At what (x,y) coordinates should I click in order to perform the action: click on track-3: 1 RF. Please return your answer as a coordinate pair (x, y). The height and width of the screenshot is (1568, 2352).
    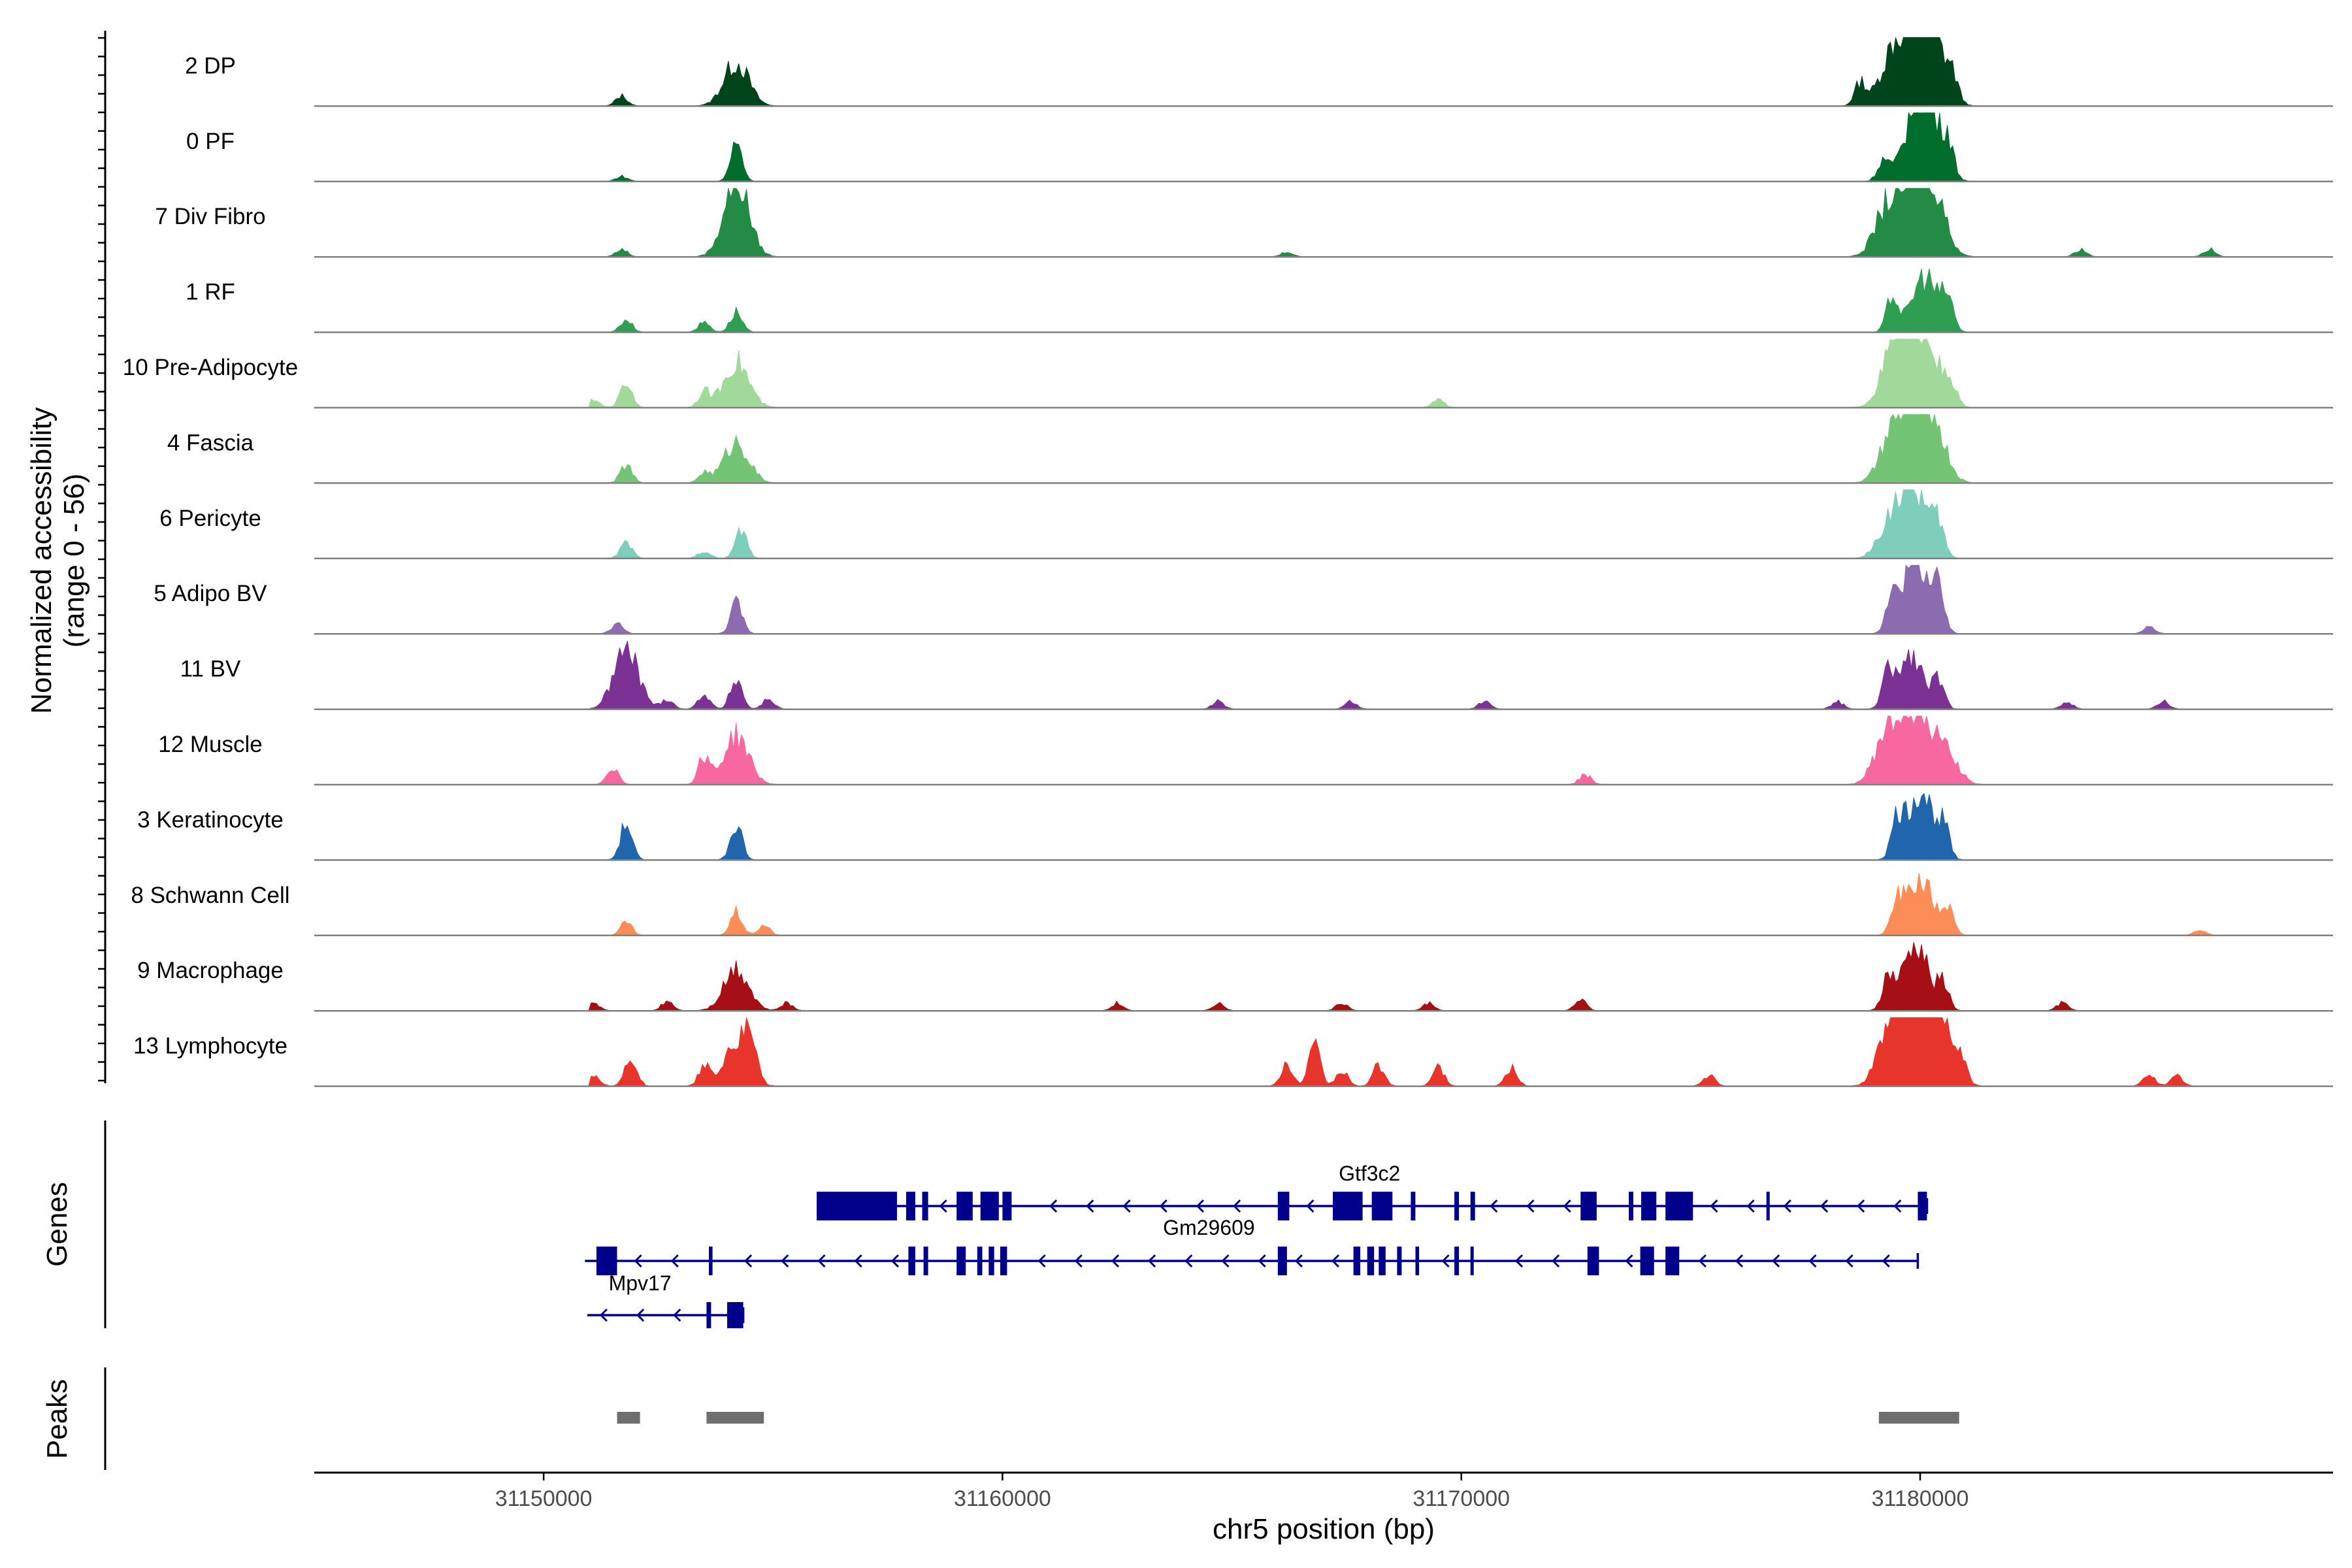
    Looking at the image, I should click on (1259, 301).